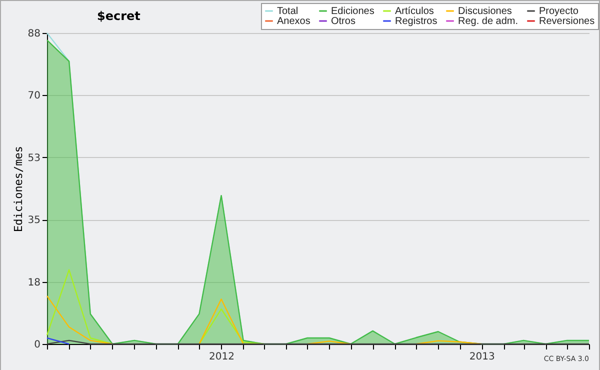  Describe the element at coordinates (34, 158) in the screenshot. I see `y-tick-label: 53` at that location.